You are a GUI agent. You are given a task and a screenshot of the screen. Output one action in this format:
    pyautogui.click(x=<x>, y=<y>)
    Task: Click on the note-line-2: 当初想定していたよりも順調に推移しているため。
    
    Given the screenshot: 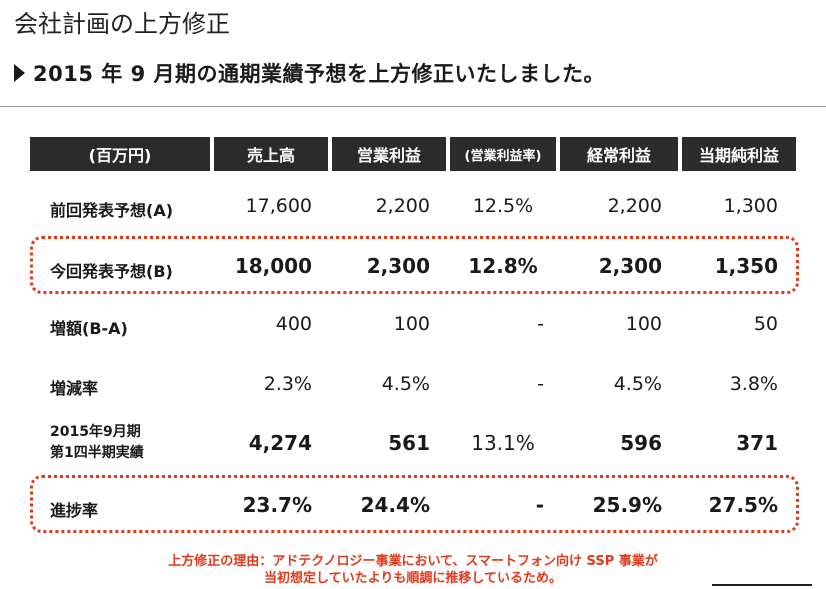 What is the action you would take?
    pyautogui.click(x=413, y=578)
    